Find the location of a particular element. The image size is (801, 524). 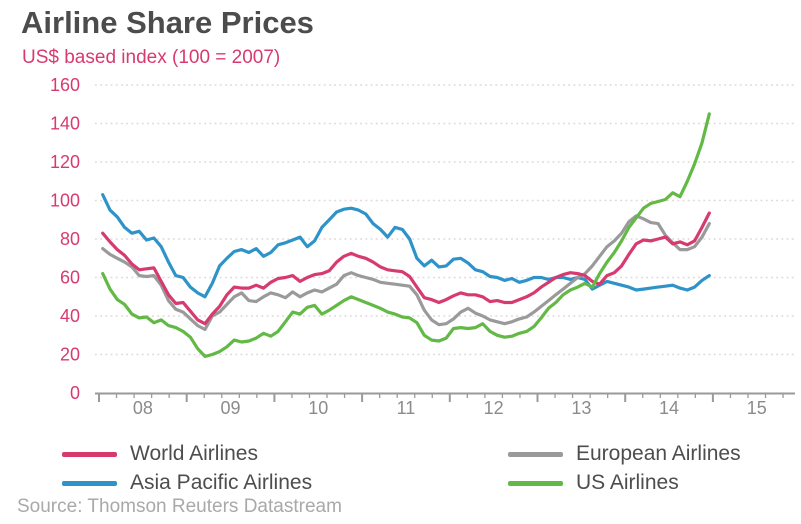

legend-item-european-airlines: European Airlines is located at coordinates (624, 454).